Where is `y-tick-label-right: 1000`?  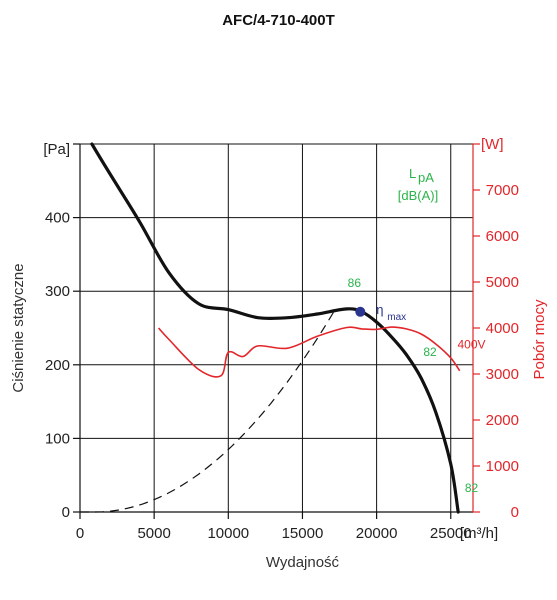 y-tick-label-right: 1000 is located at coordinates (502, 466).